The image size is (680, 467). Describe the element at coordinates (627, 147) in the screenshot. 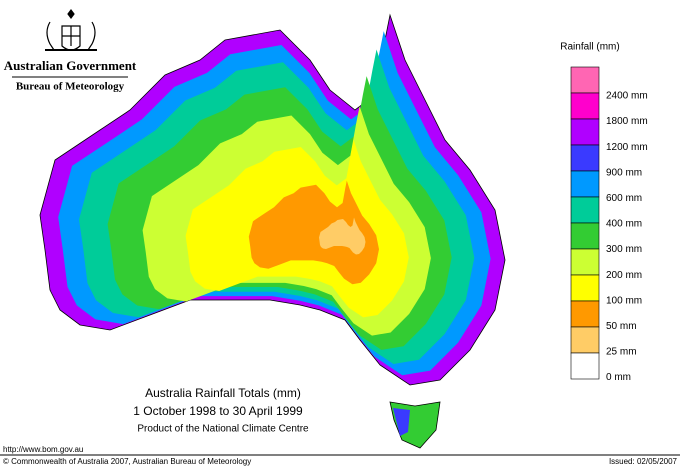

I see `legend-label: 1200 mm` at that location.